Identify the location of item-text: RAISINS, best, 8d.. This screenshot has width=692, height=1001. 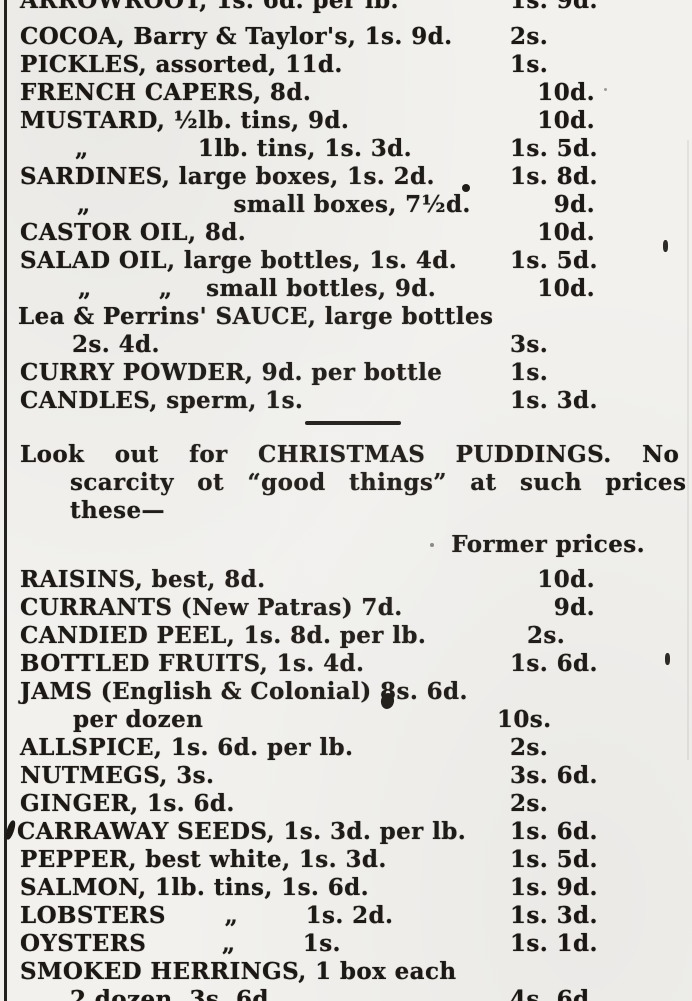
(143, 579).